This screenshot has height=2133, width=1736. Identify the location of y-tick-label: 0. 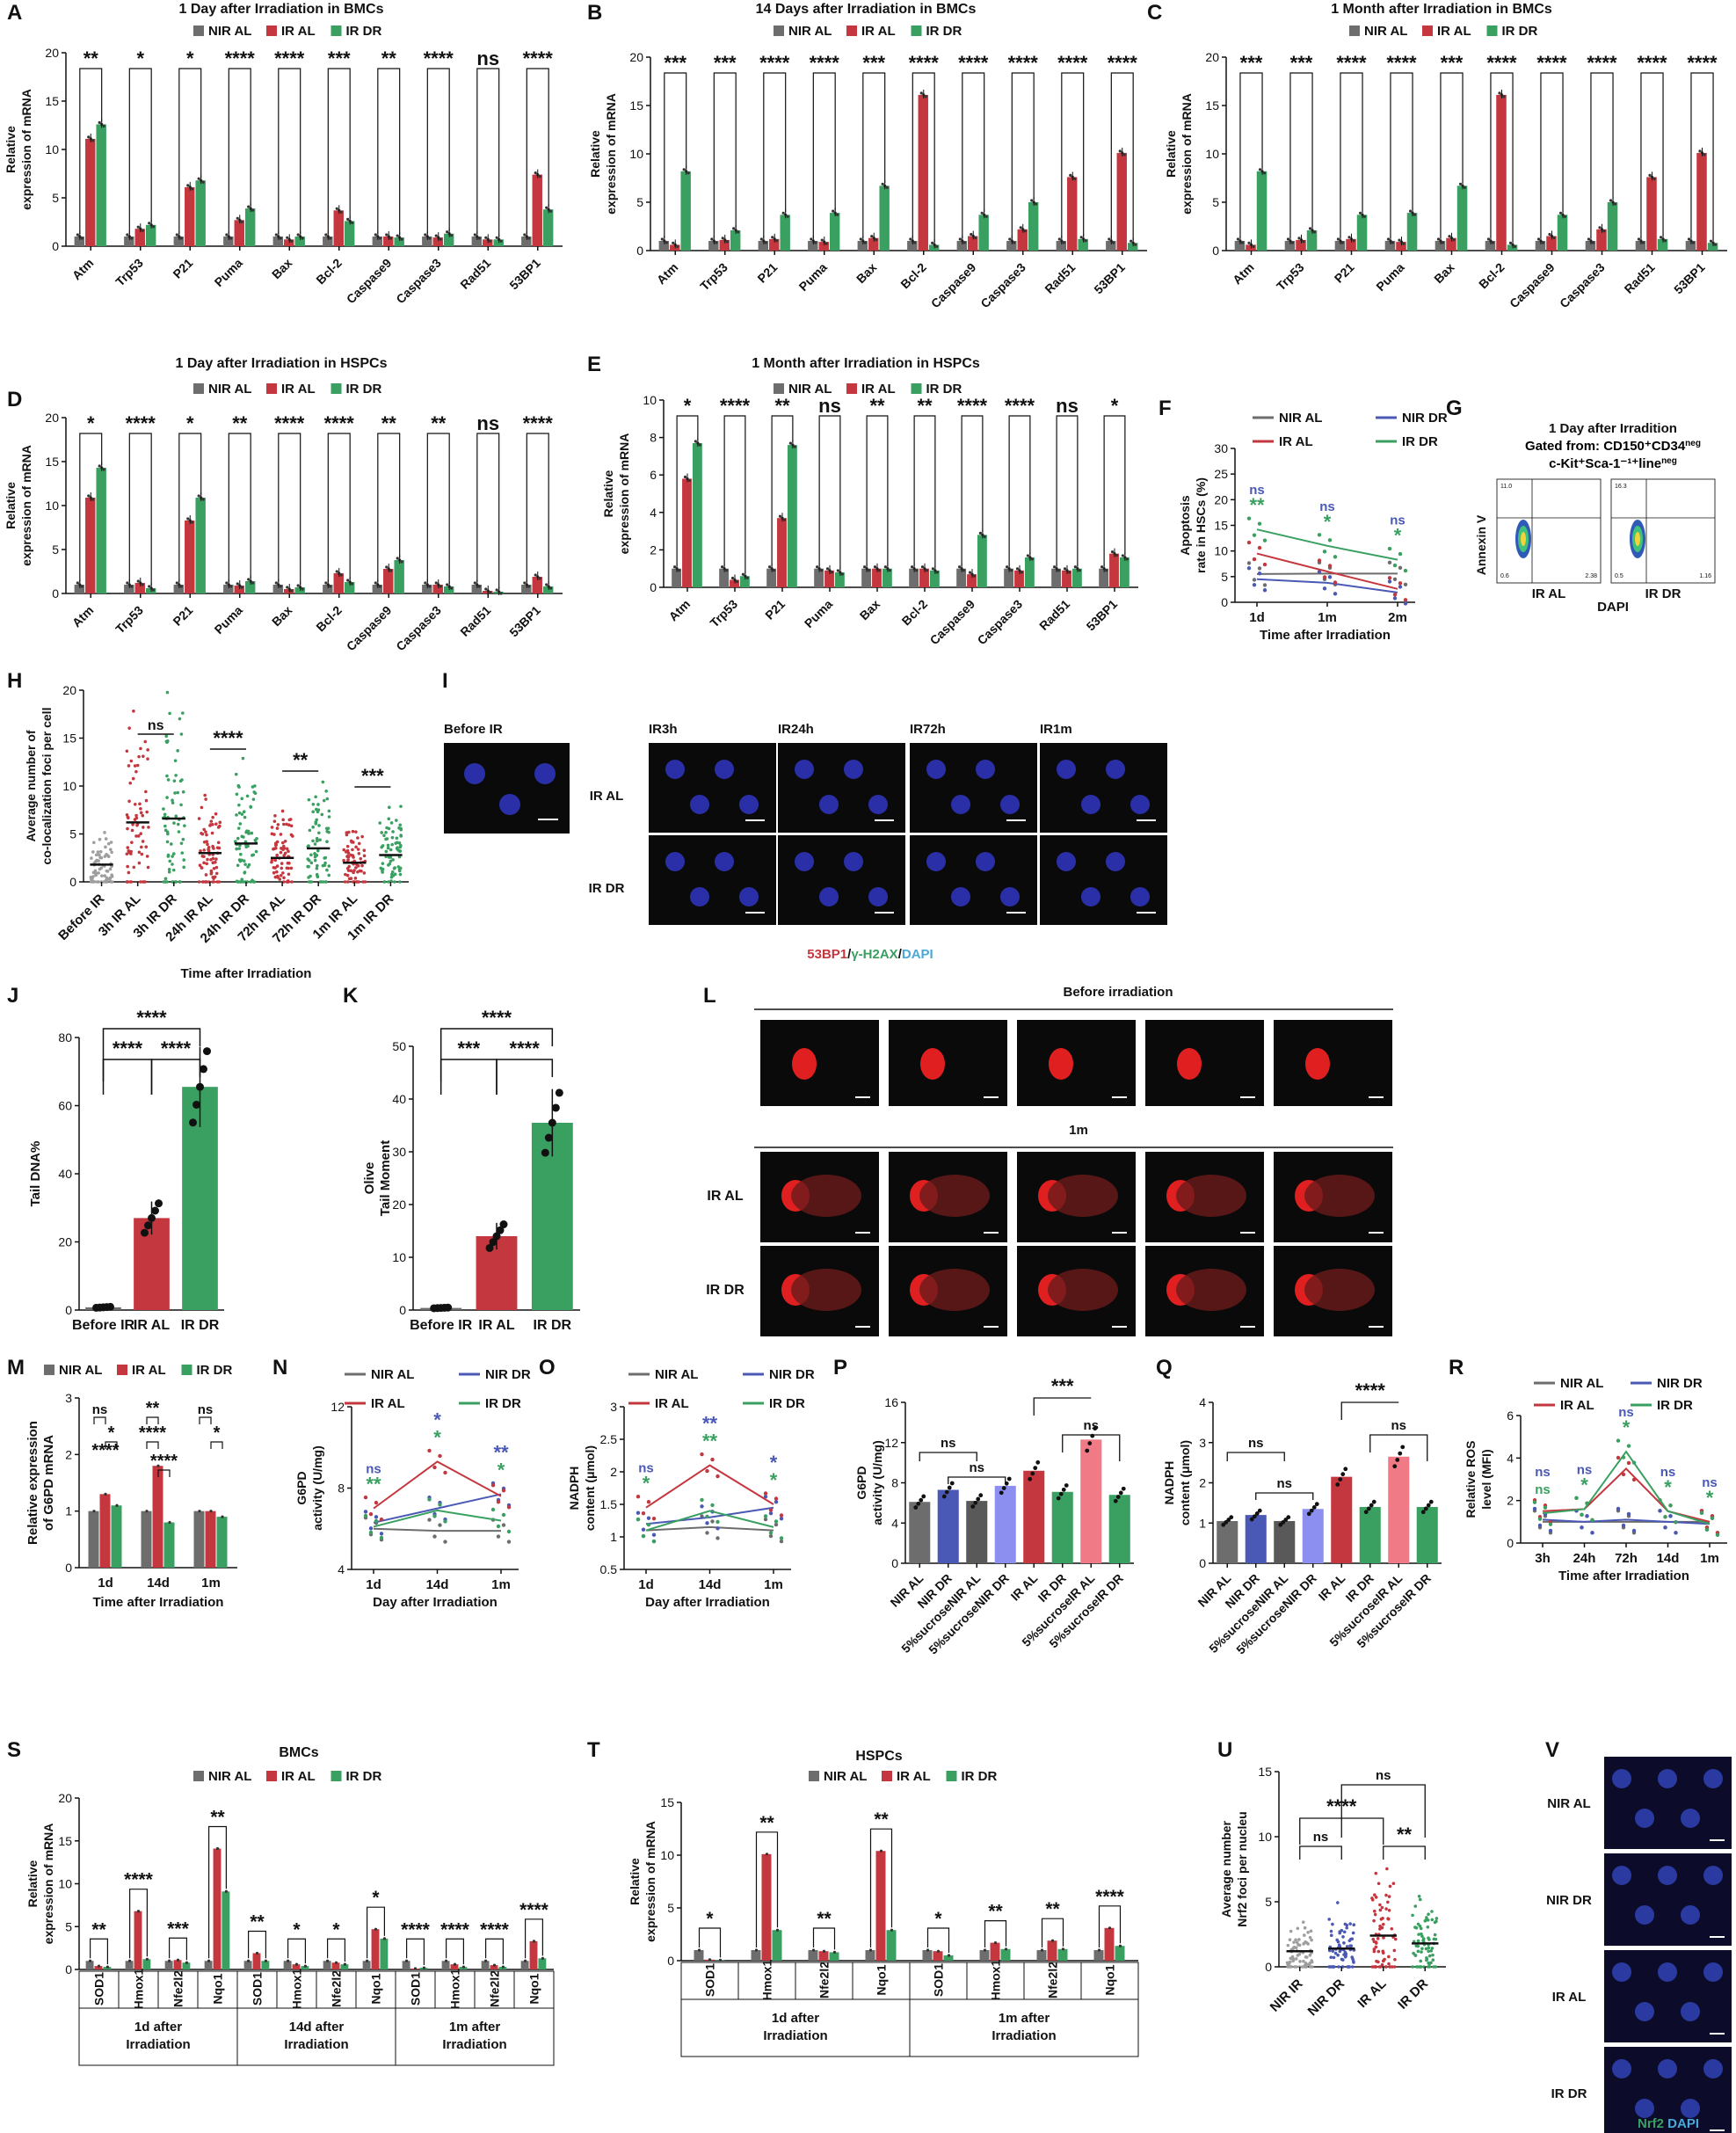
(1203, 1563).